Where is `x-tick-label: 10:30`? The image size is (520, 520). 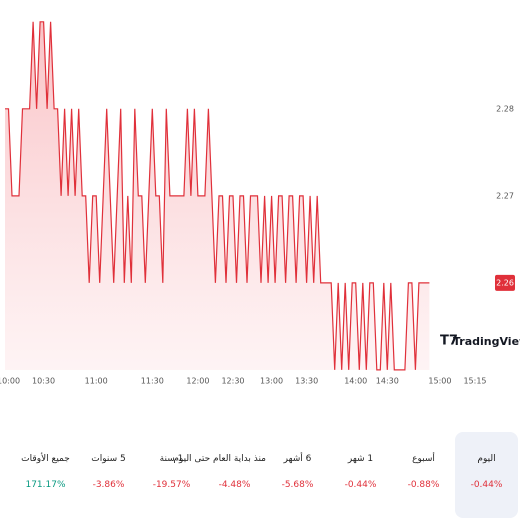
x-tick-label: 10:30 is located at coordinates (43, 381).